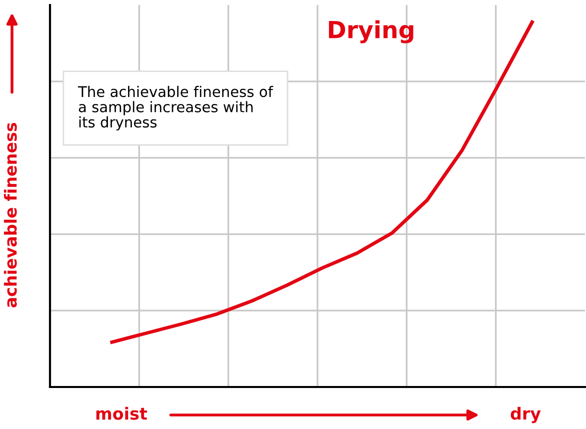 This screenshot has height=429, width=586. What do you see at coordinates (371, 32) in the screenshot?
I see `chart-title: Drying` at bounding box center [371, 32].